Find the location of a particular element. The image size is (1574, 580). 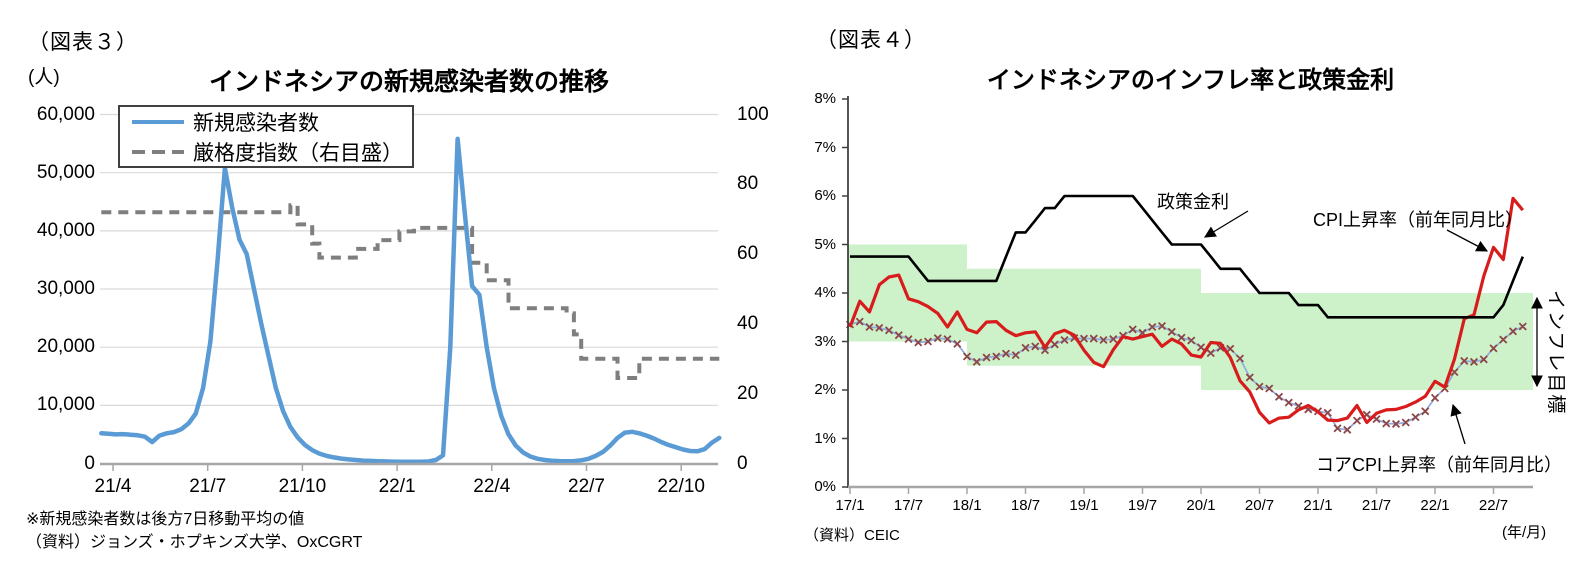

fig3-x-axis-tick-label: 22/4 is located at coordinates (492, 486).